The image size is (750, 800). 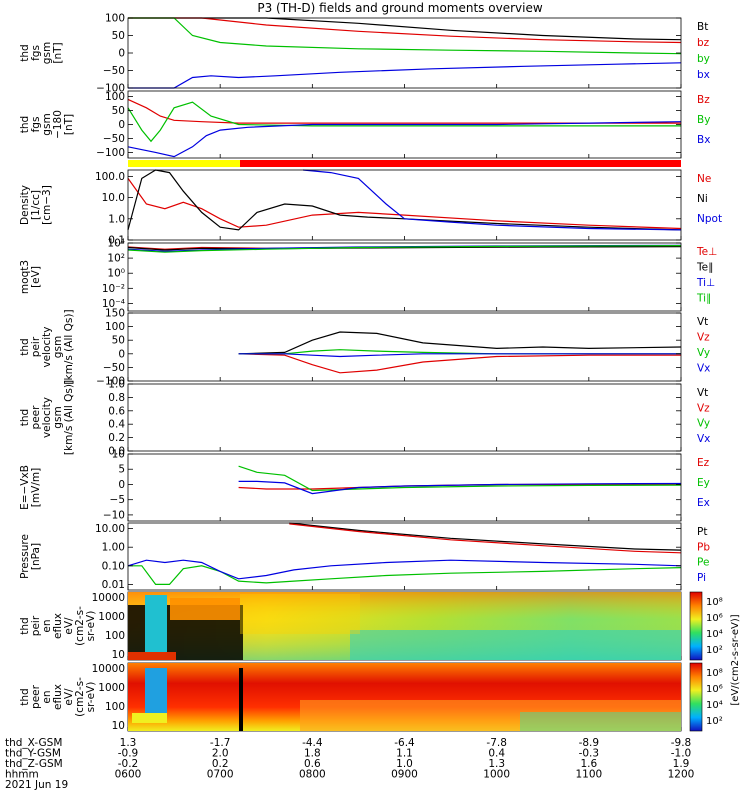 What do you see at coordinates (702, 199) in the screenshot?
I see `legend-density-Ni: Ni` at bounding box center [702, 199].